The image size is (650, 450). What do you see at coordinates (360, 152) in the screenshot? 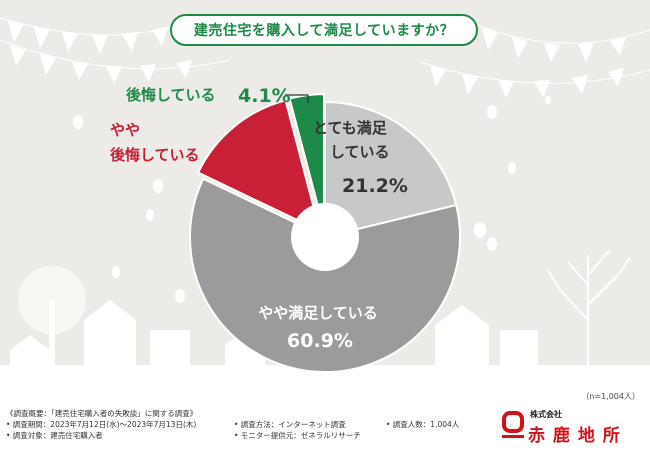
I see `very-satisfied-label-line2: している` at bounding box center [360, 152].